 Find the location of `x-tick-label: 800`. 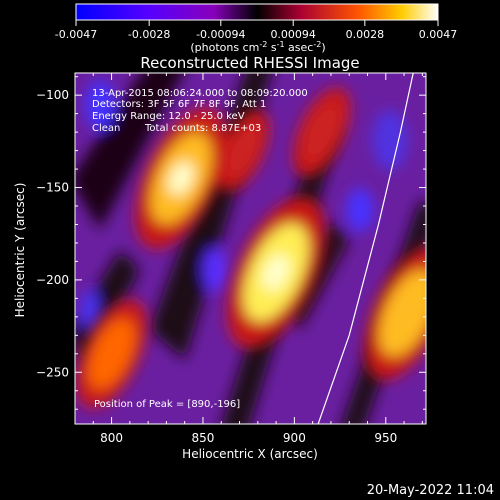

x-tick-label: 800 is located at coordinates (111, 438).